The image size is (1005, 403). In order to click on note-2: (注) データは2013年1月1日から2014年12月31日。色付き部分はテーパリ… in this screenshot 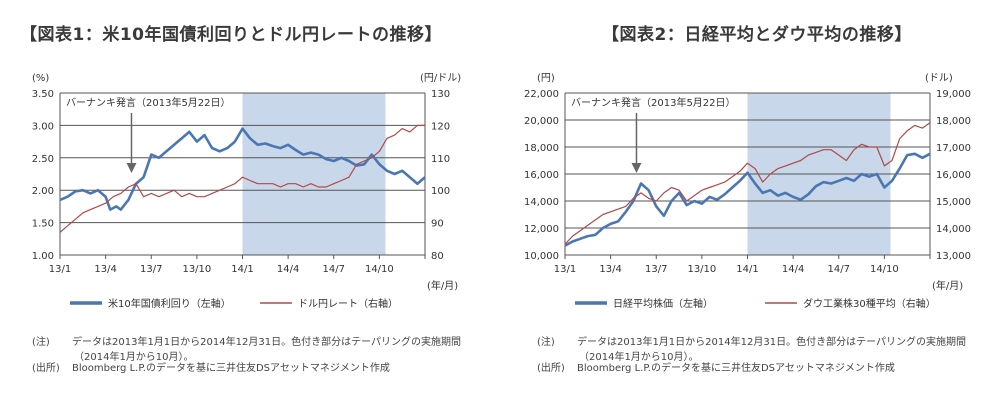, I will do `click(751, 348)`.